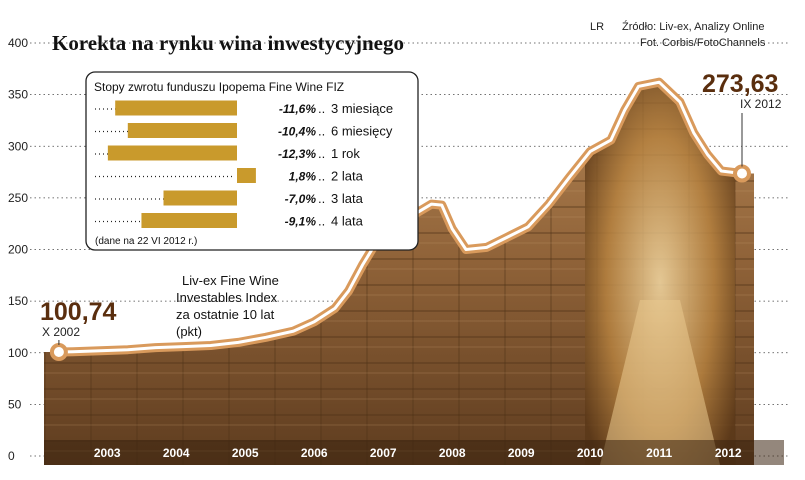 The image size is (805, 480). Describe the element at coordinates (347, 176) in the screenshot. I see `inset-period-label: 2 lata` at that location.